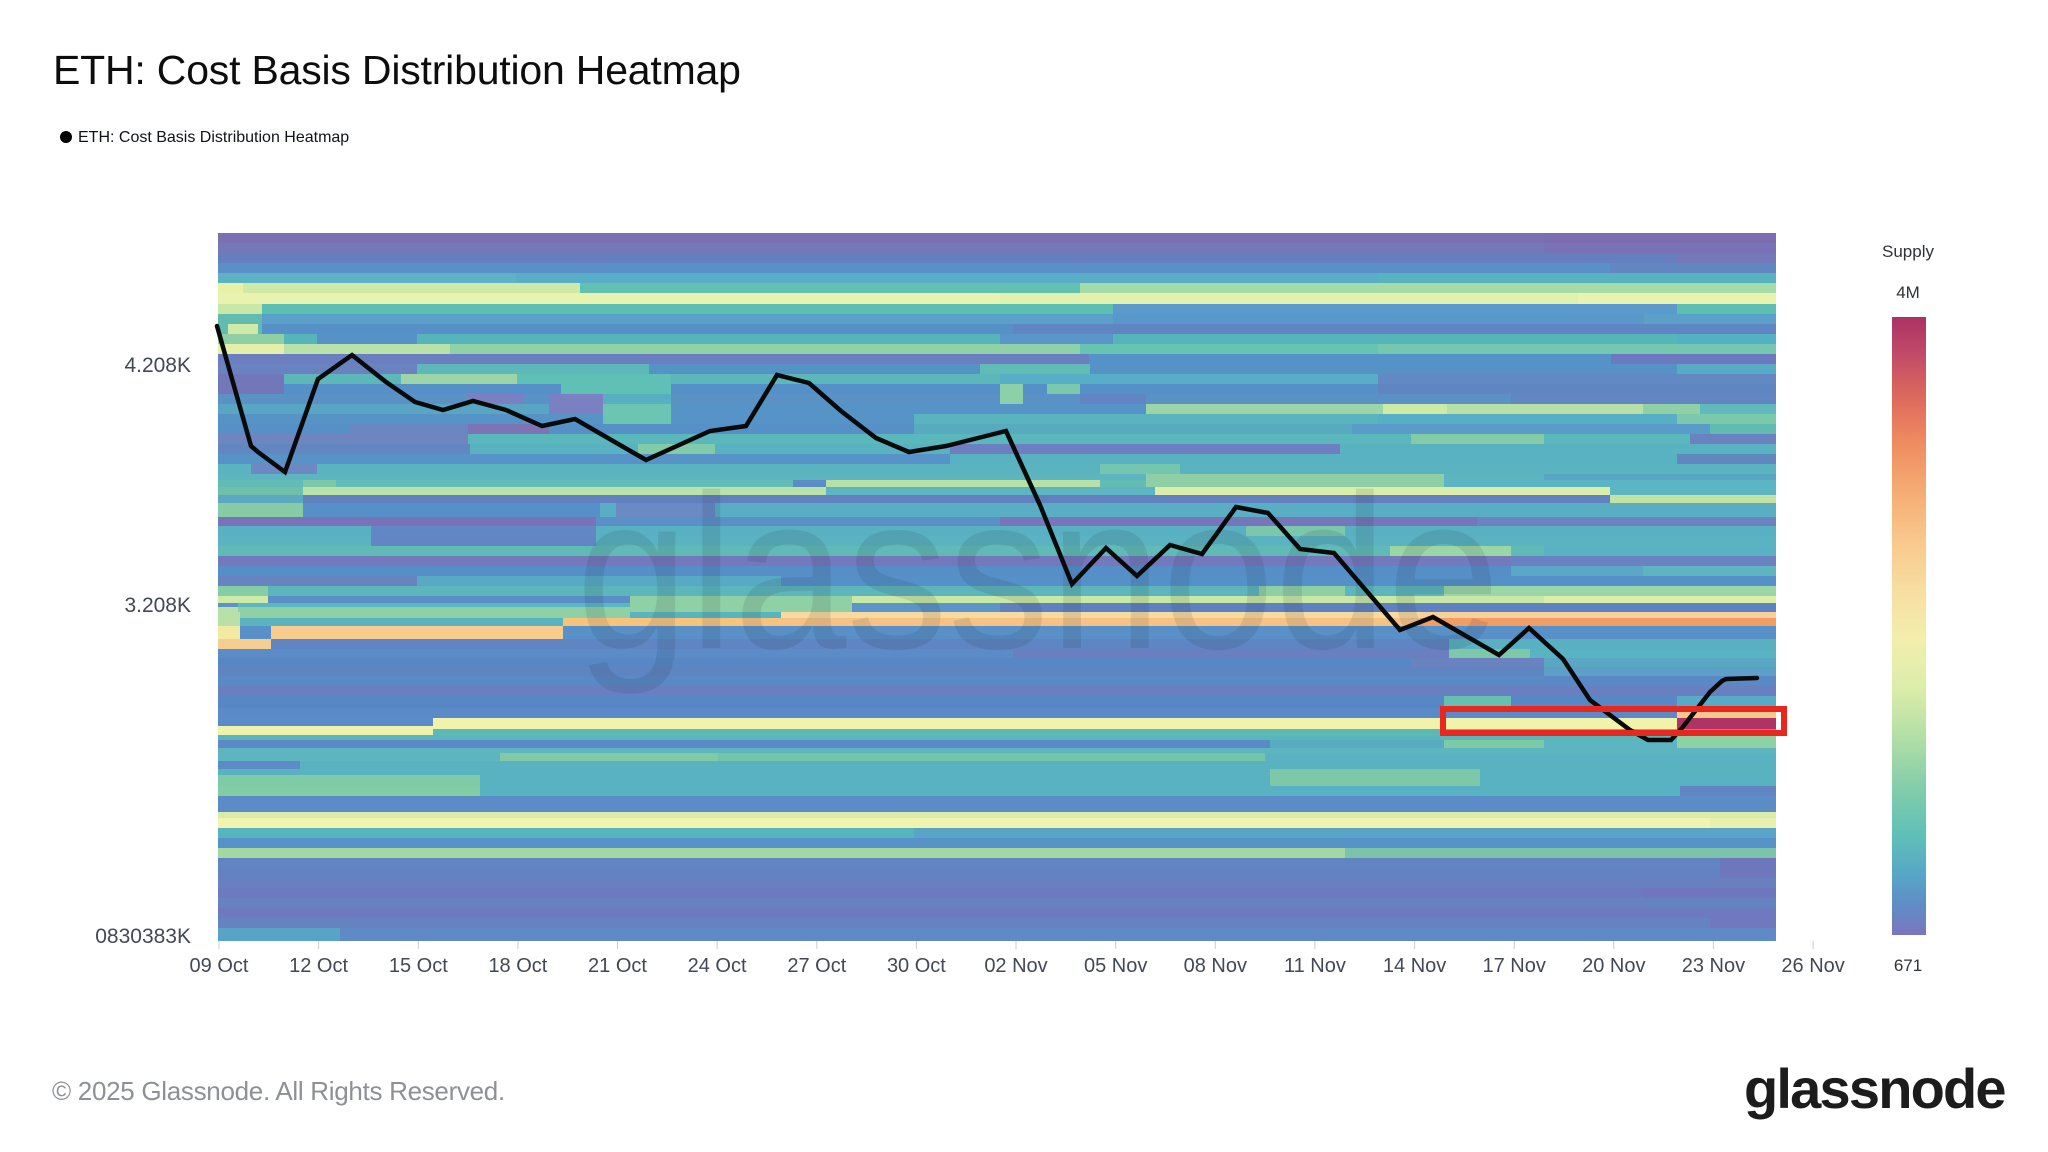 This screenshot has width=2048, height=1152. I want to click on svg-text: 27 Oct, so click(816, 966).